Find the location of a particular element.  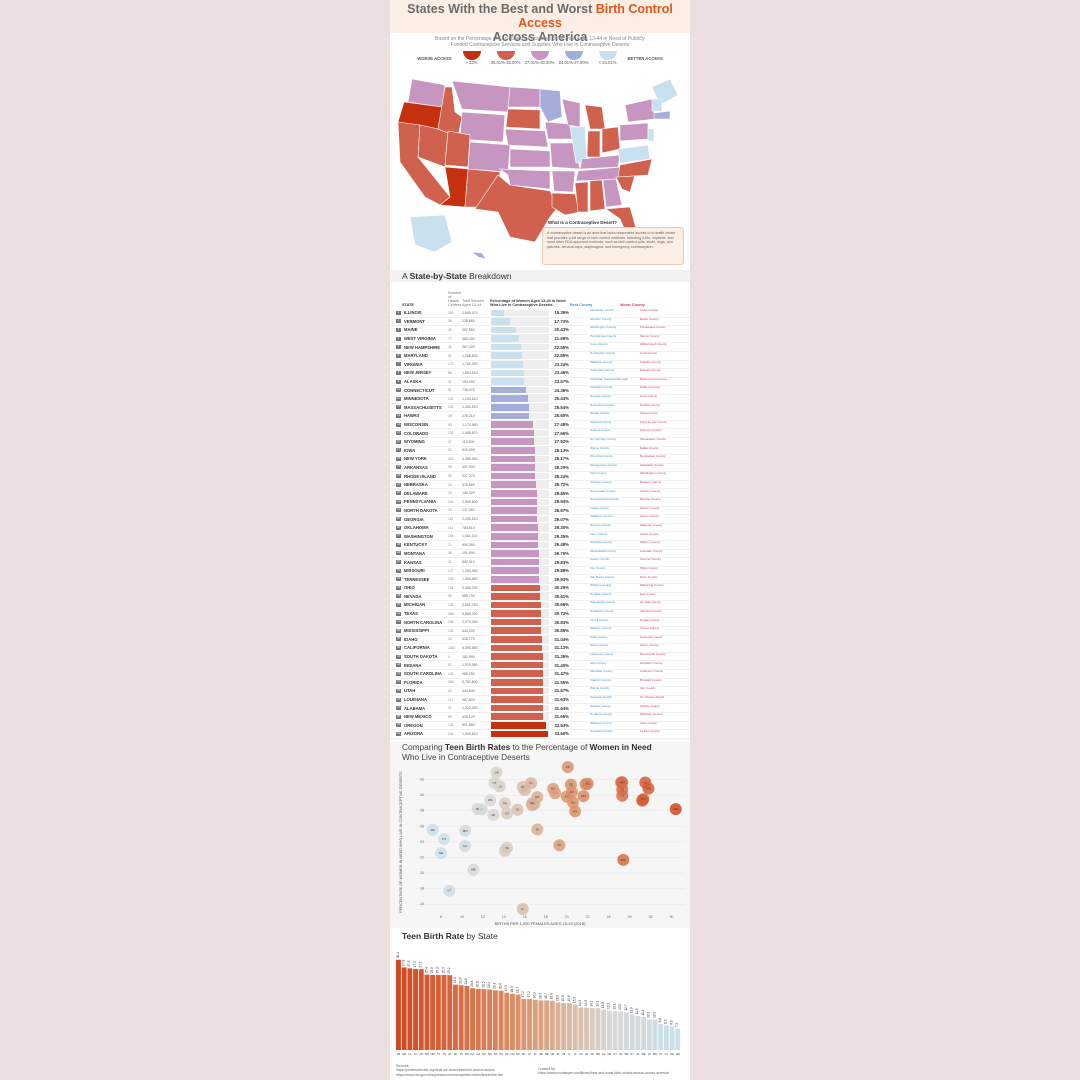

svg-text: MO is located at coordinates (583, 796).